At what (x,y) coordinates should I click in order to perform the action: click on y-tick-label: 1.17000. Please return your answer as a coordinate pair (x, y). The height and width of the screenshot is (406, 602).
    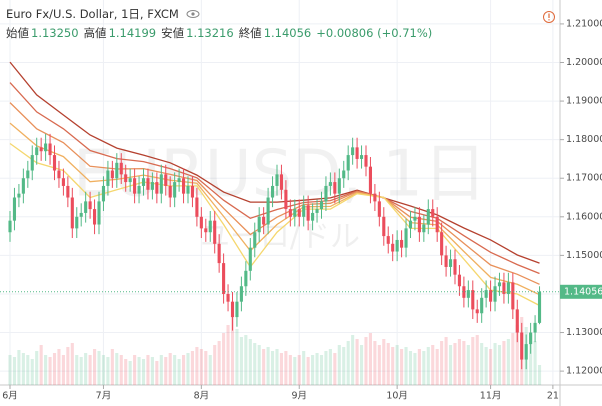
    Looking at the image, I should click on (584, 178).